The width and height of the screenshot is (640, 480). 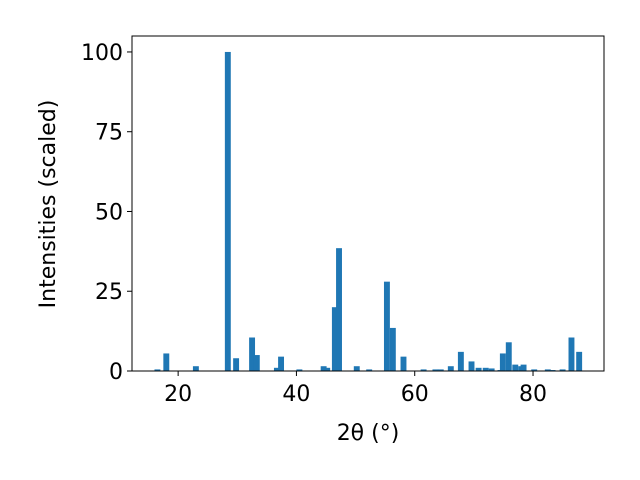 I want to click on y-tick-label: 75, so click(x=109, y=133).